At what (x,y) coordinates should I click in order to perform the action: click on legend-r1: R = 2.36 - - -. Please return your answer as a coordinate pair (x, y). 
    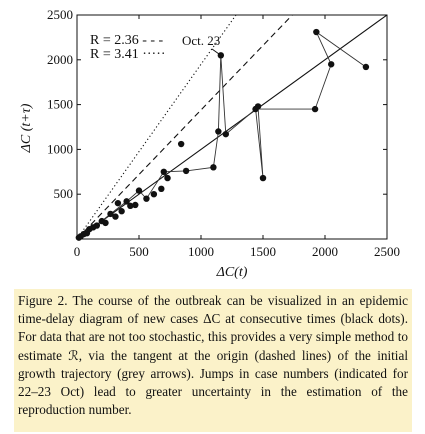
    Looking at the image, I should click on (127, 40).